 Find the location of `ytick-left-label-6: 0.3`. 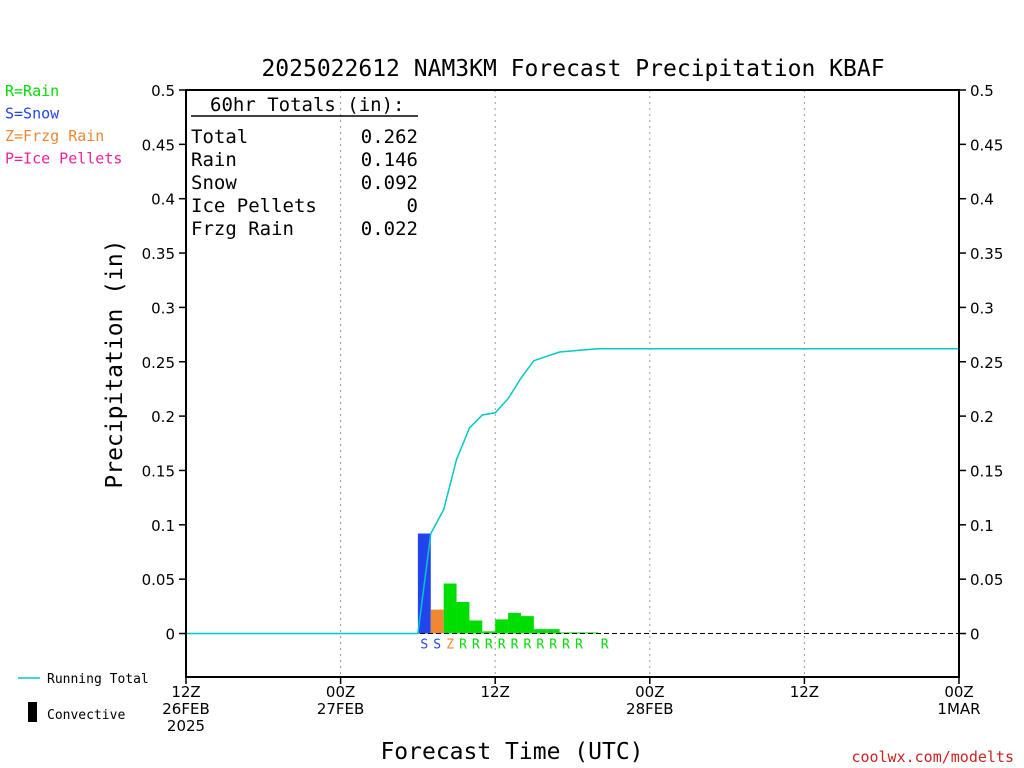

ytick-left-label-6: 0.3 is located at coordinates (163, 308).